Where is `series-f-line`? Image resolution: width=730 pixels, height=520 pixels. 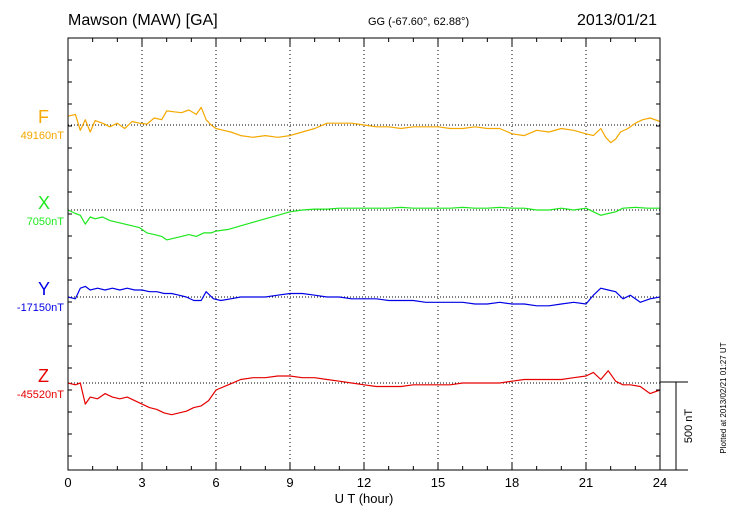 series-f-line is located at coordinates (364, 125).